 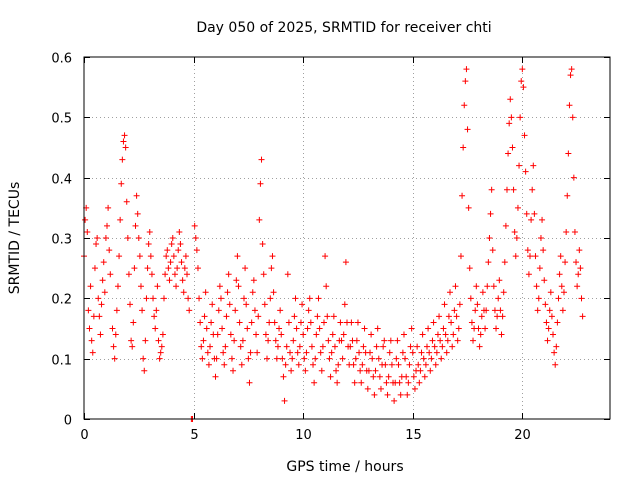 What do you see at coordinates (413, 435) in the screenshot?
I see `x-tick-label: 15` at bounding box center [413, 435].